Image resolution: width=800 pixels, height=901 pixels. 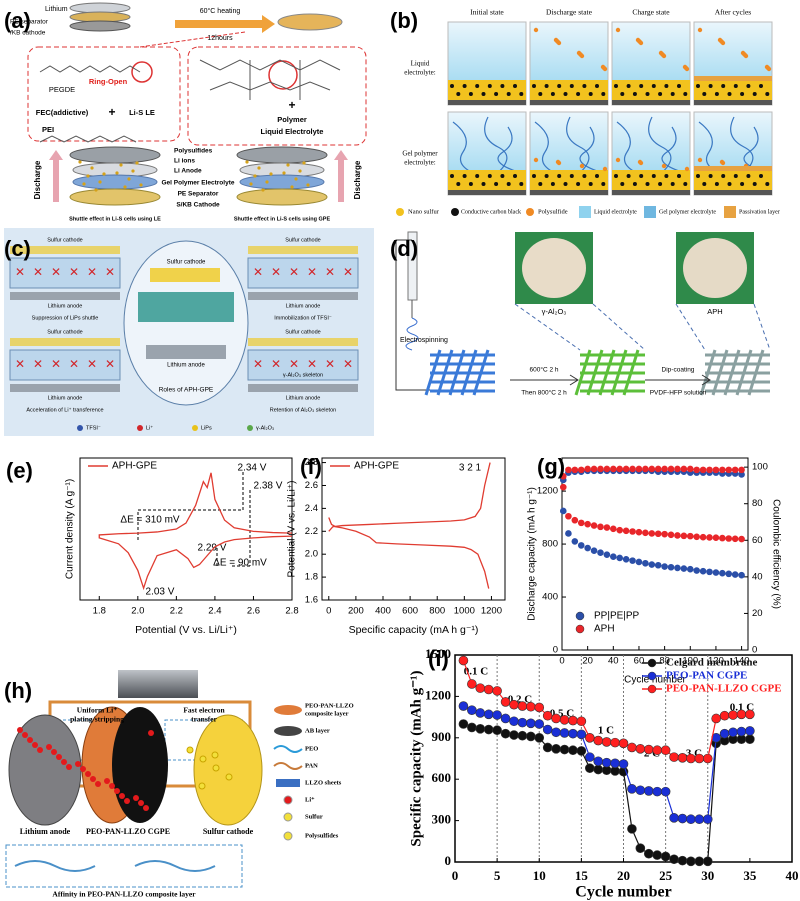 I want to click on label: transfer, so click(x=204, y=719).